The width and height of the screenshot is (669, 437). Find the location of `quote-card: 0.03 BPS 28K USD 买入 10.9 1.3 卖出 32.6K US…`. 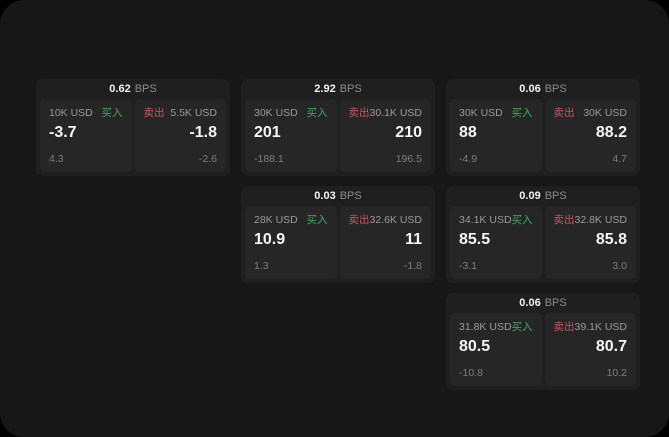

quote-card: 0.03 BPS 28K USD 买入 10.9 1.3 卖出 32.6K US… is located at coordinates (338, 234).